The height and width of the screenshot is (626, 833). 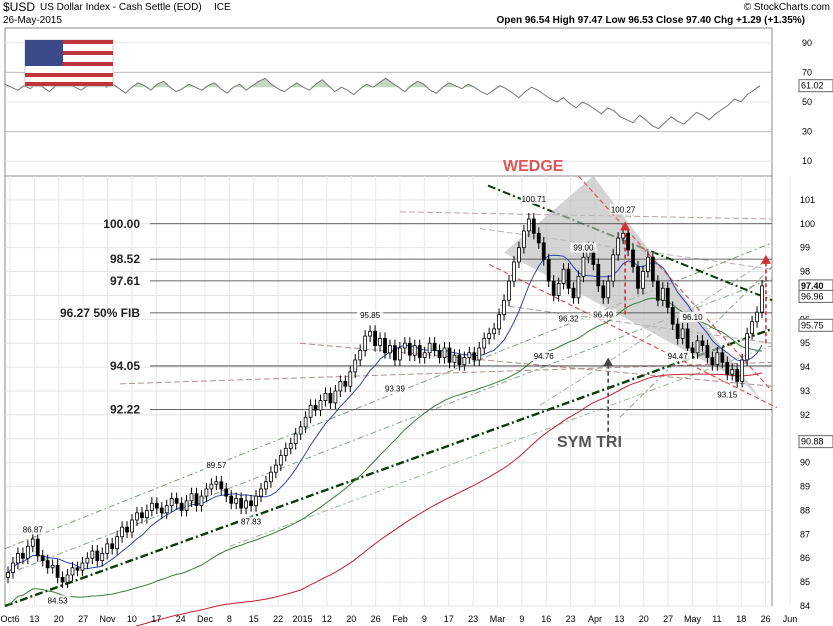 I want to click on index-name: US Dollar Index - Cash Settle (EOD), so click(x=121, y=7).